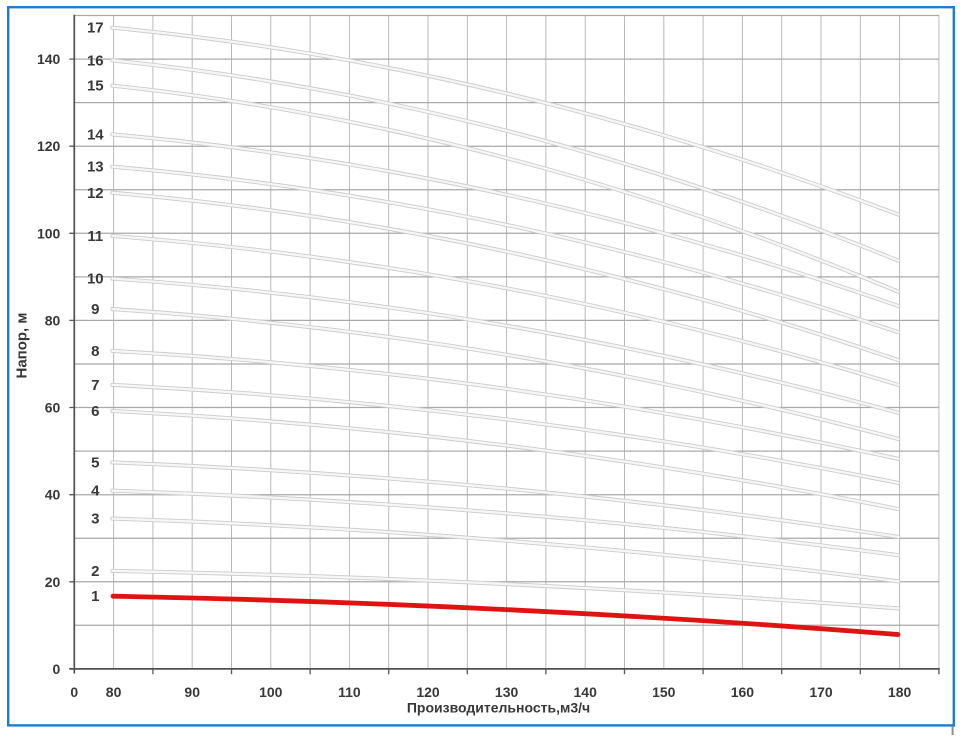  What do you see at coordinates (95, 309) in the screenshot?
I see `svg-text: 9` at bounding box center [95, 309].